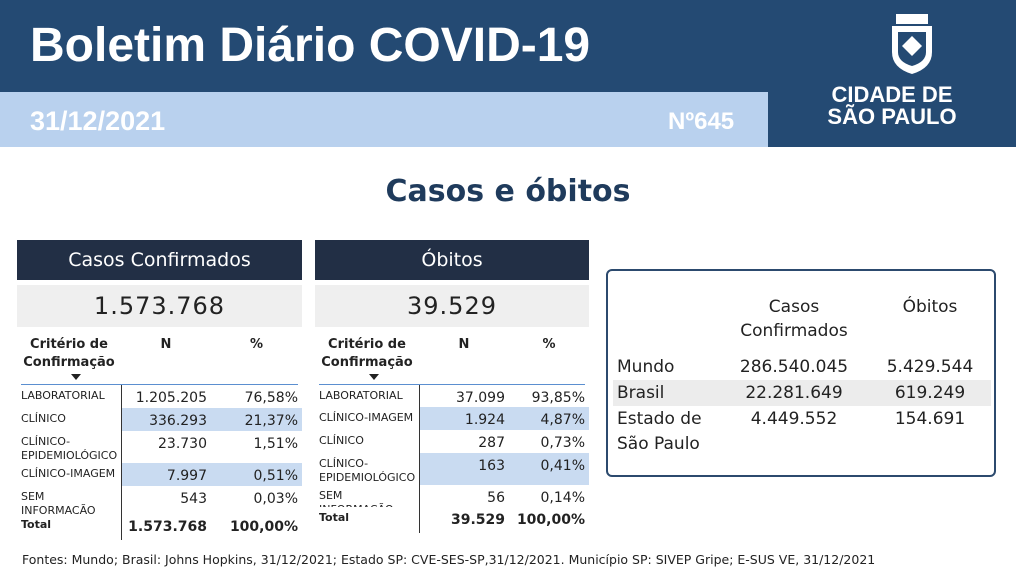 The height and width of the screenshot is (572, 1016). I want to click on count-cell: 37.099, so click(480, 398).